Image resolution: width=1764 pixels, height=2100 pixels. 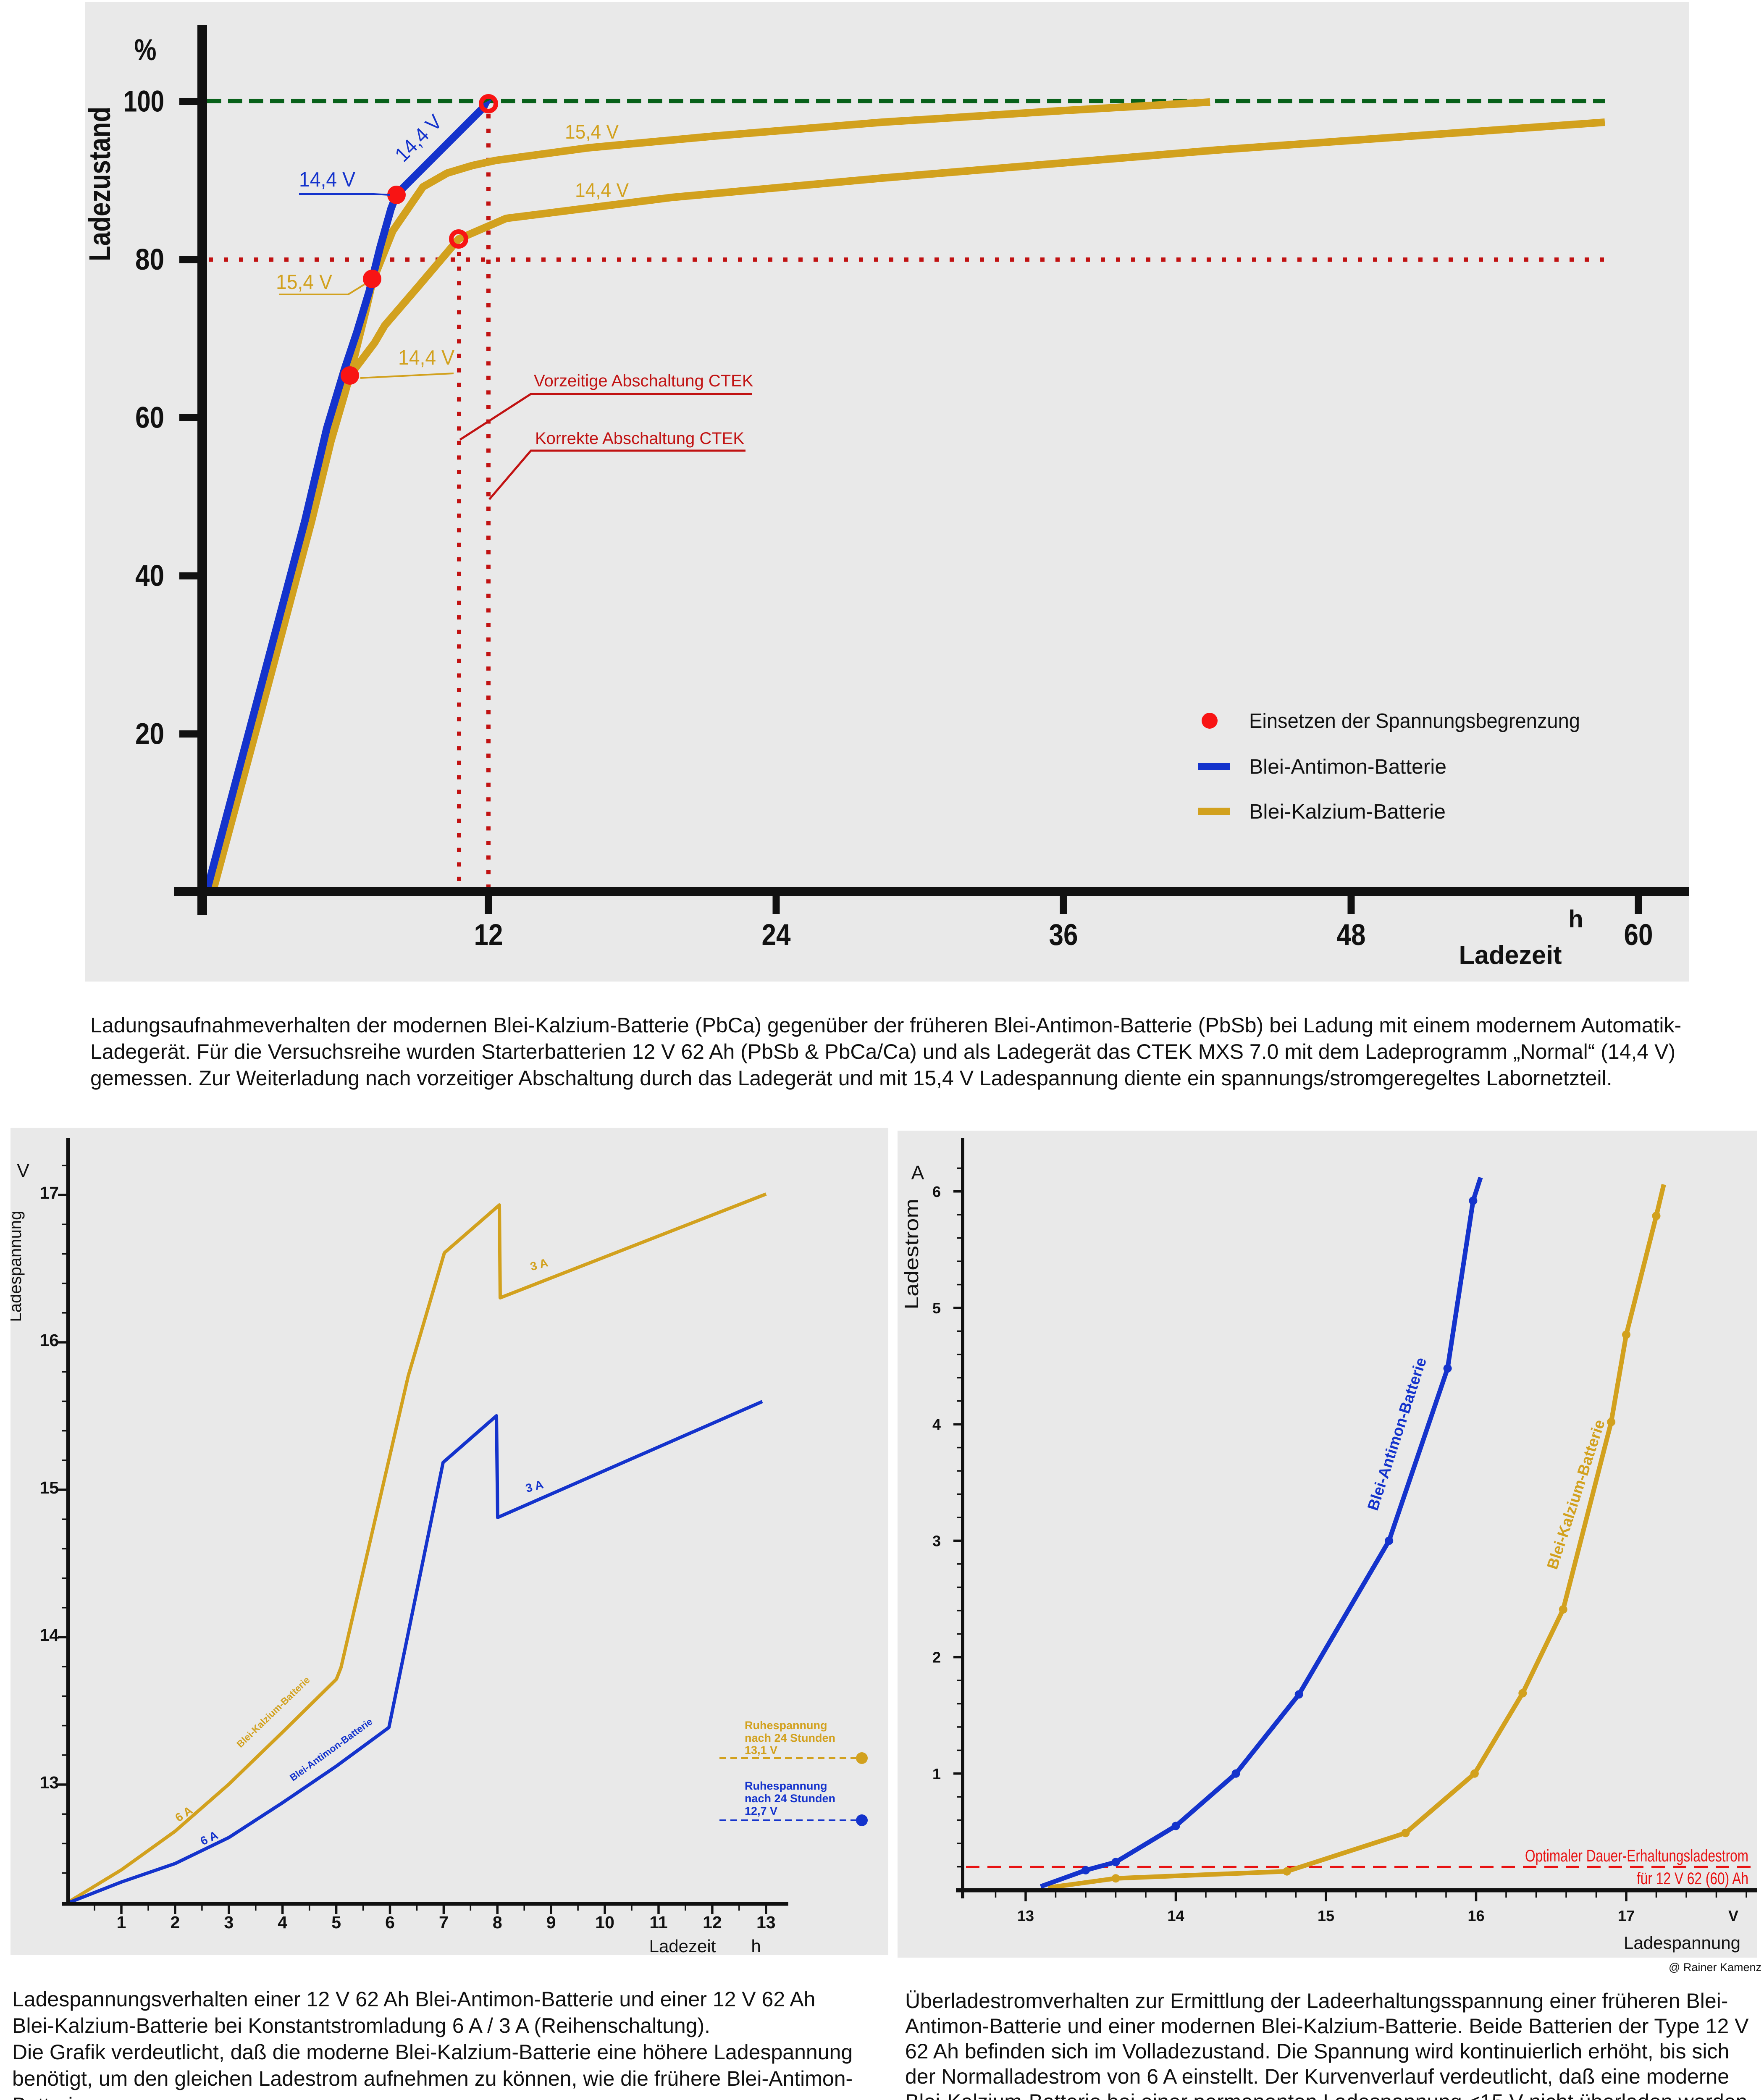 What do you see at coordinates (101, 184) in the screenshot?
I see `svg-text: Ladezustand` at bounding box center [101, 184].